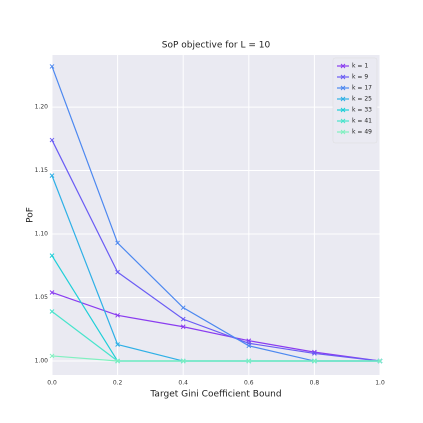 This screenshot has height=423, width=423. I want to click on x-tick-label: 0.0, so click(52, 383).